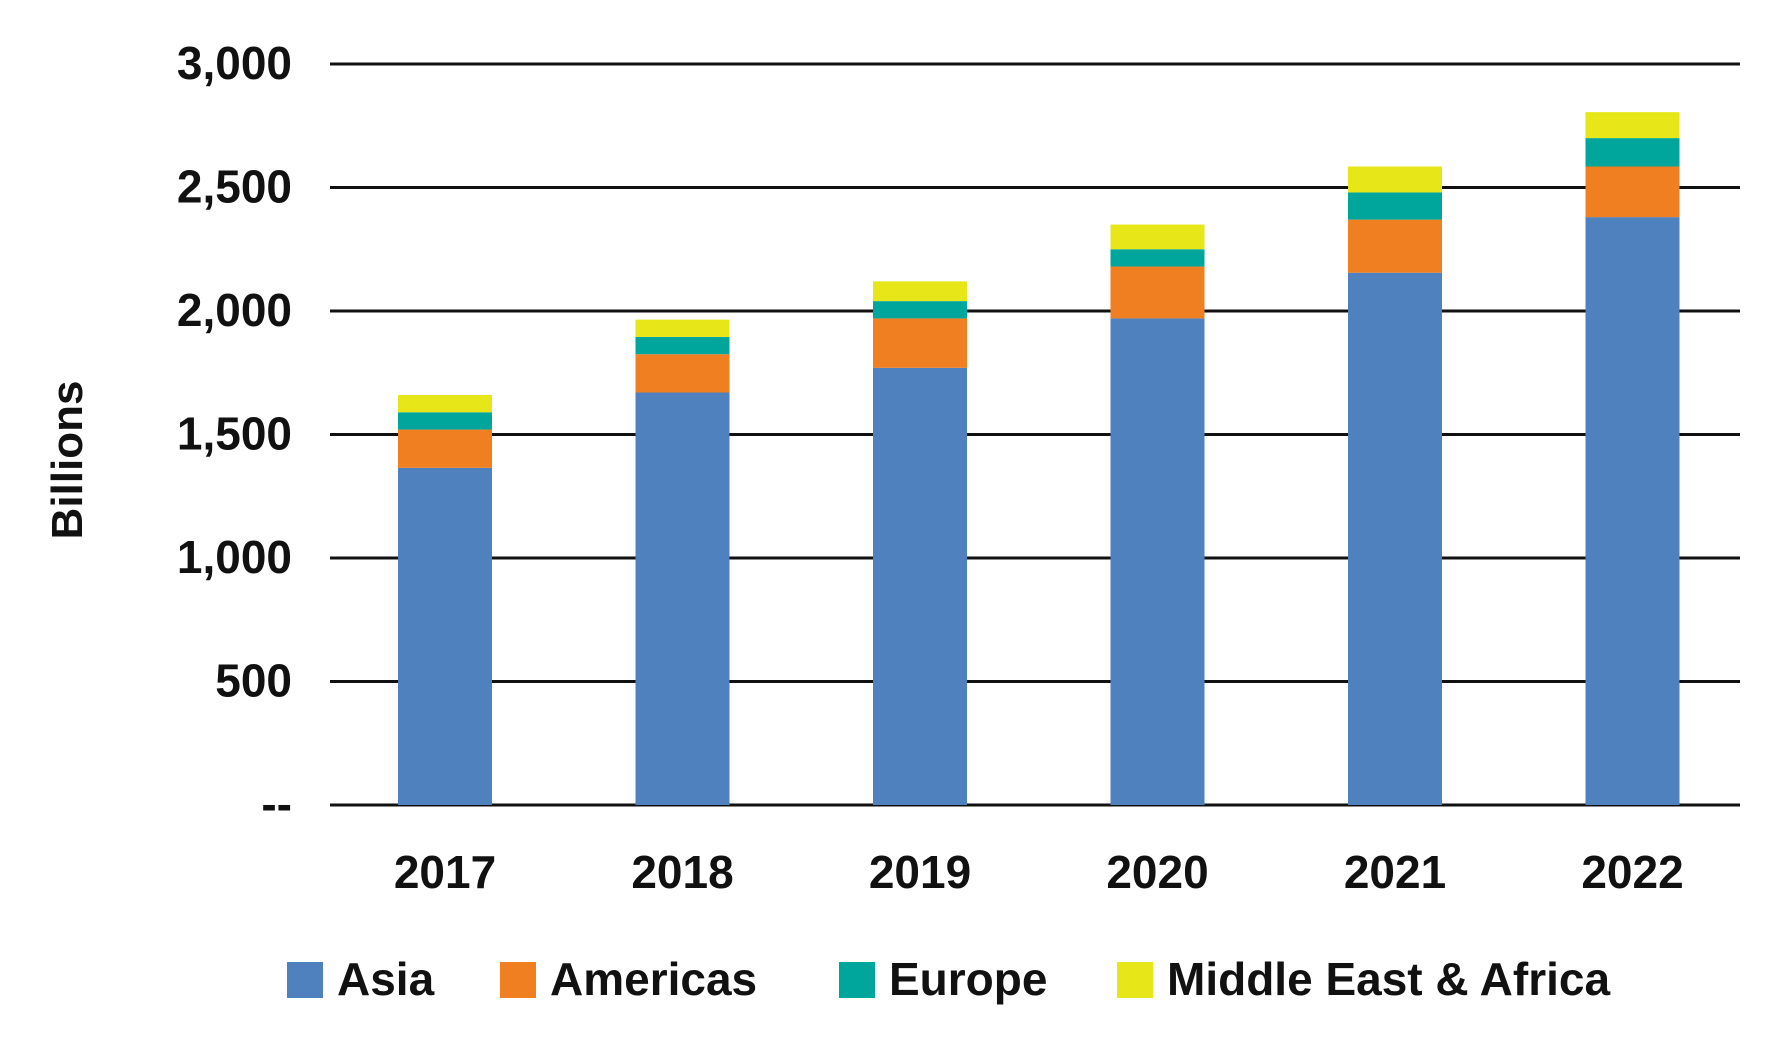 The width and height of the screenshot is (1781, 1039). What do you see at coordinates (682, 328) in the screenshot?
I see `bar-segment-middle-east-africa-2018` at bounding box center [682, 328].